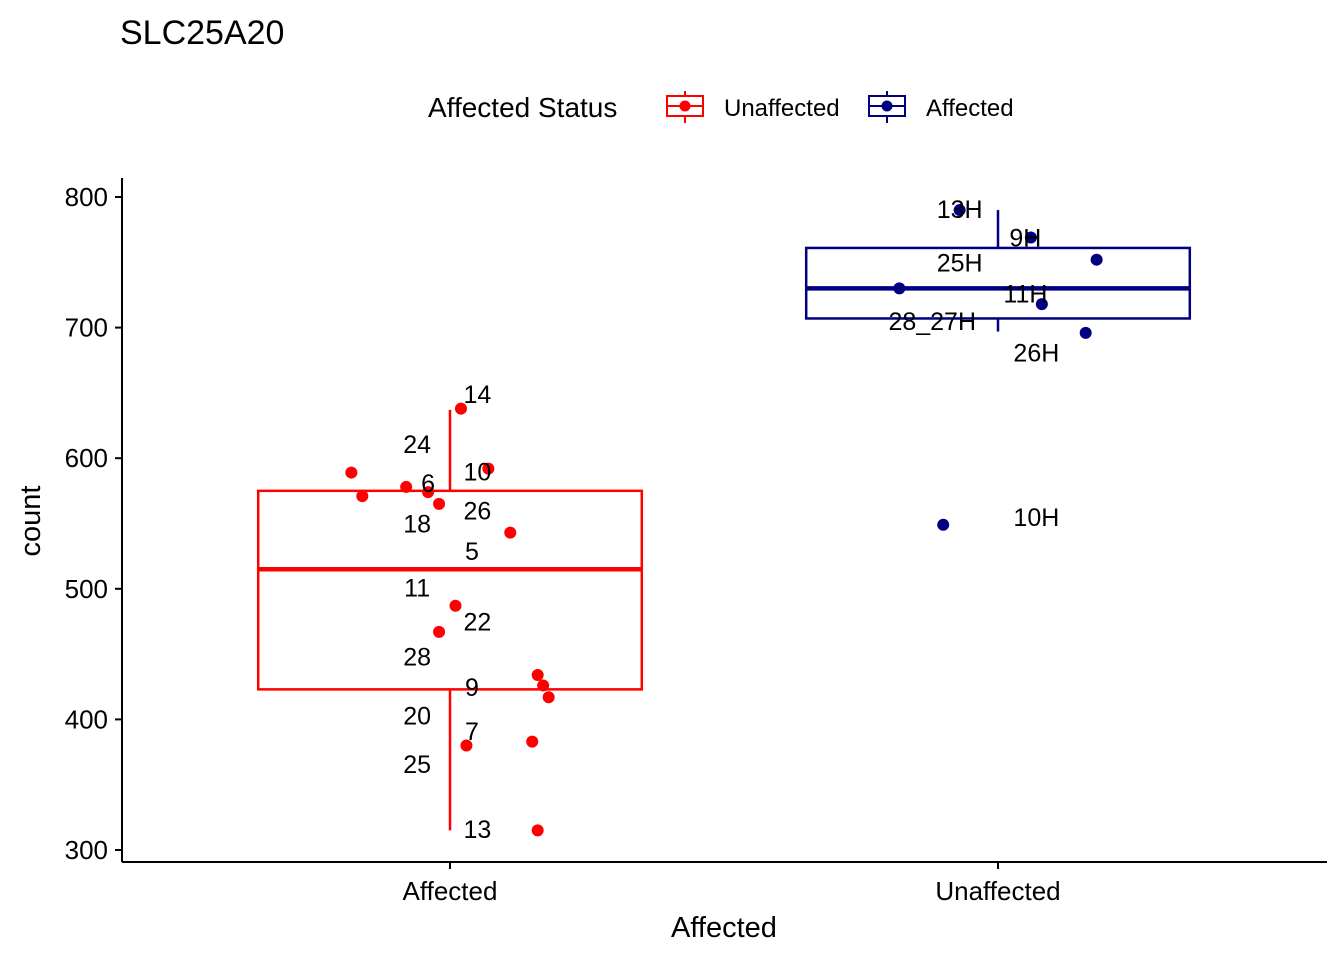  I want to click on y-tick-label: 700, so click(86, 328).